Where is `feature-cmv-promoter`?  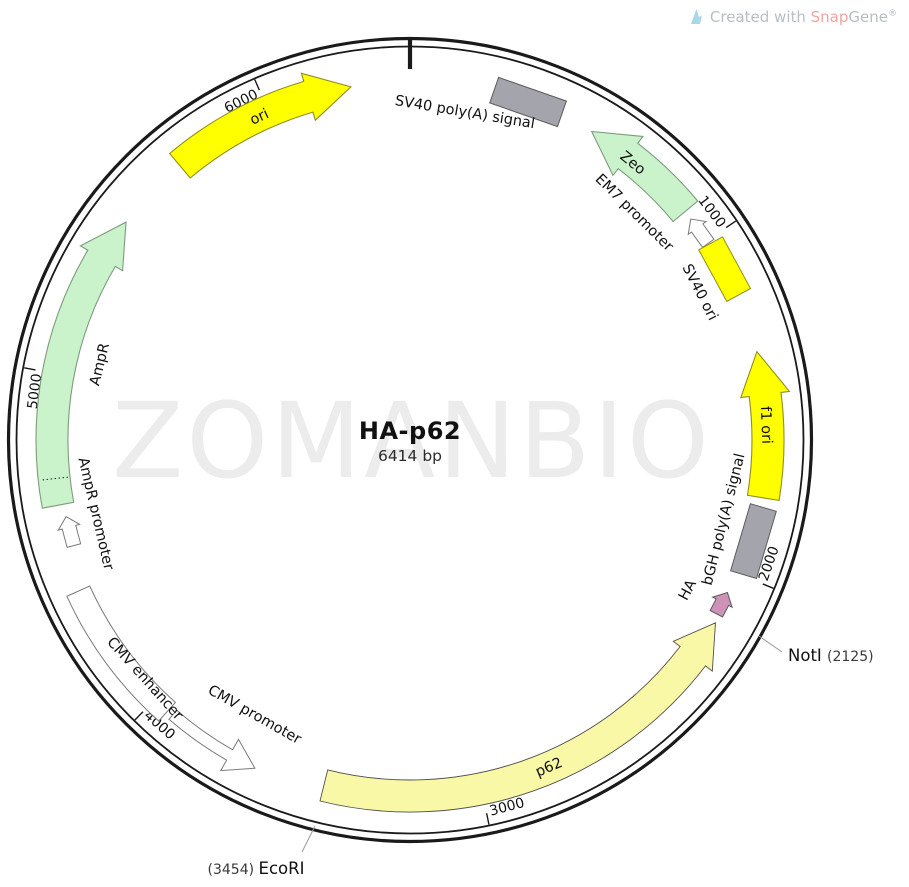
feature-cmv-promoter is located at coordinates (212, 740).